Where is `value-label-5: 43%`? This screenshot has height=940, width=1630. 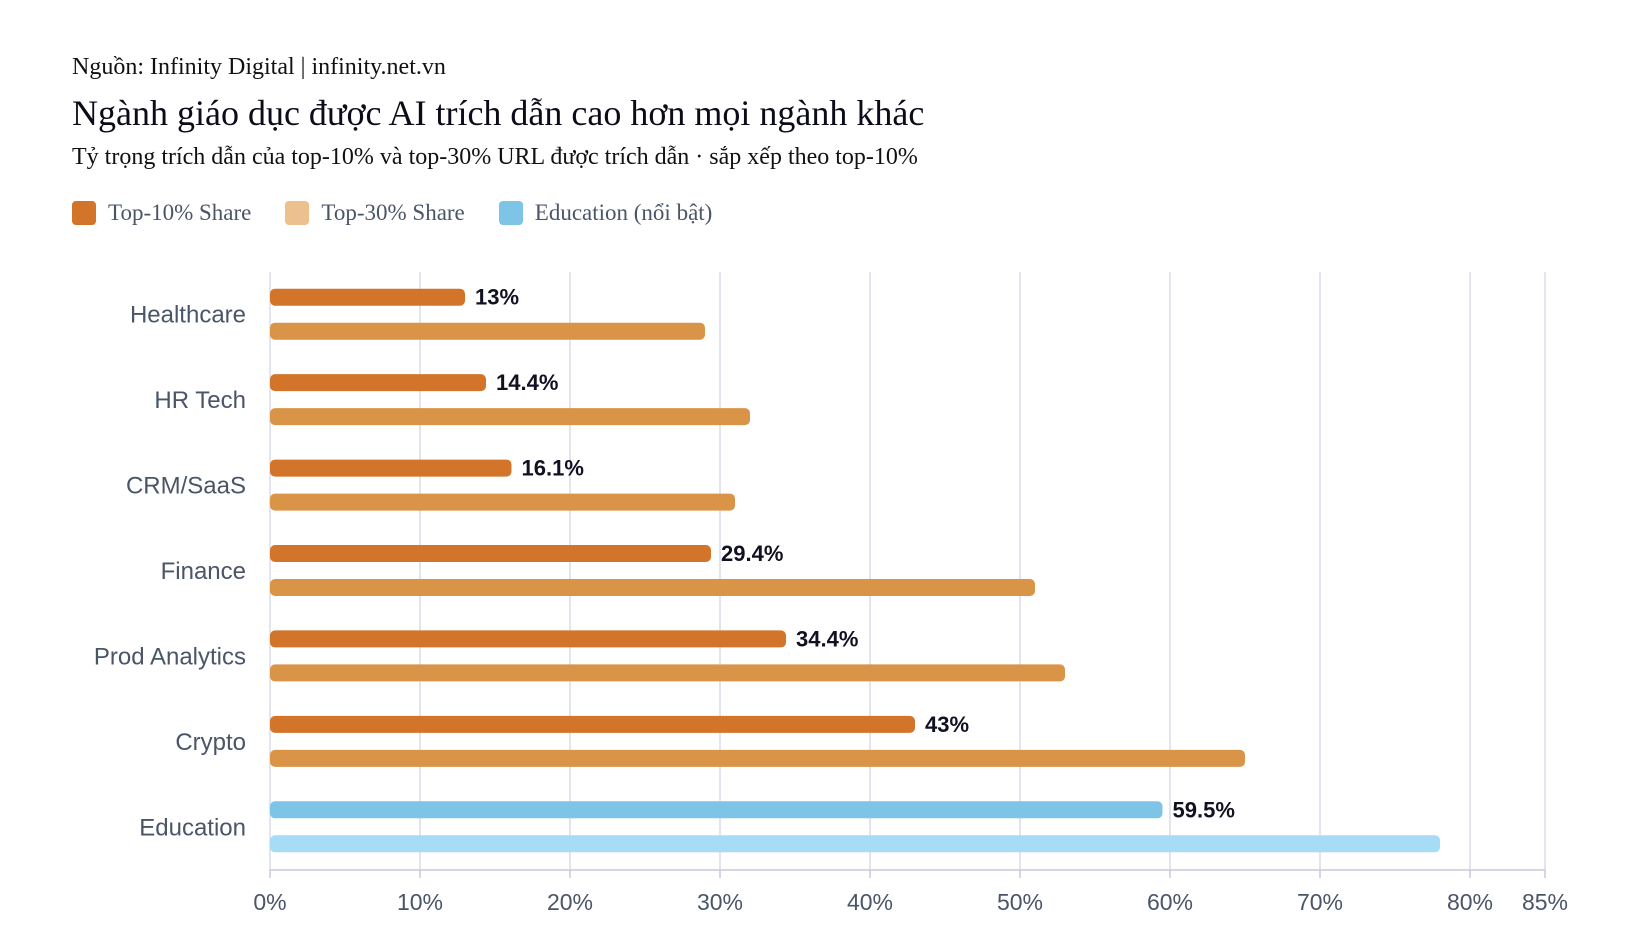 value-label-5: 43% is located at coordinates (947, 724).